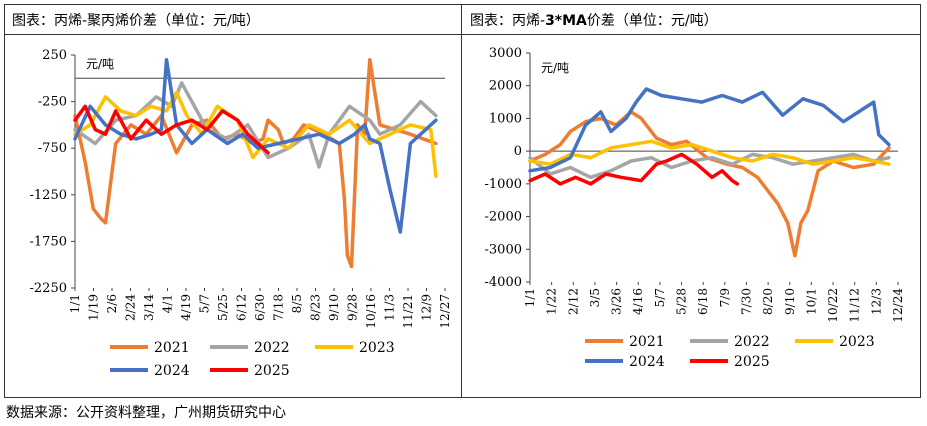 The image size is (927, 426). Describe the element at coordinates (876, 301) in the screenshot. I see `right-x-tick-label: 12/3` at that location.